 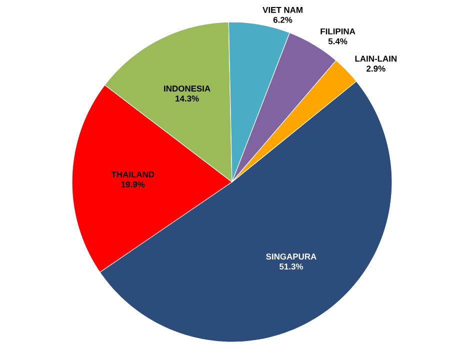 I want to click on slice-label: THAILAND, so click(x=132, y=174).